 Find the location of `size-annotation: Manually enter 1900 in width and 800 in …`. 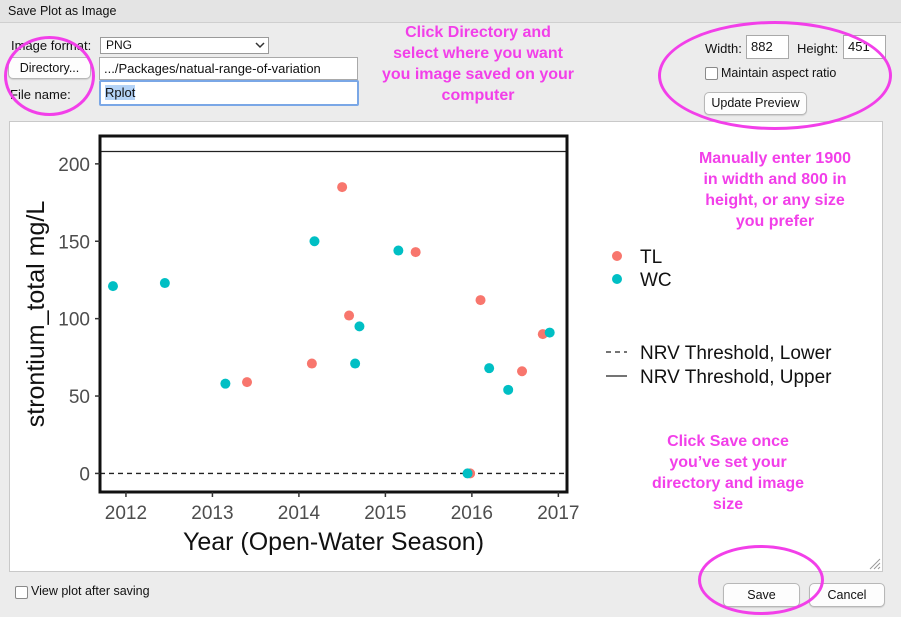

size-annotation: Manually enter 1900 in width and 800 in … is located at coordinates (775, 190).